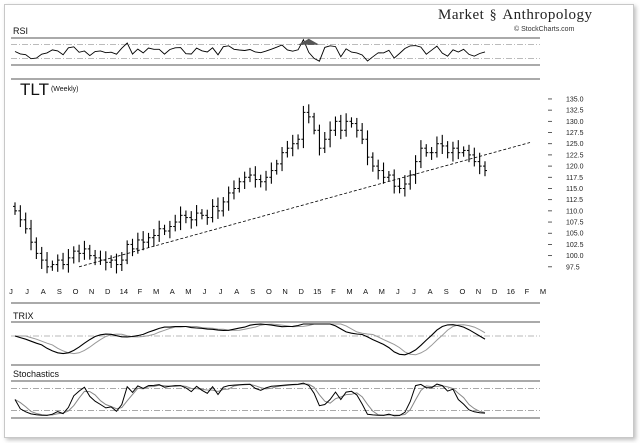 Image resolution: width=640 pixels, height=443 pixels. Describe the element at coordinates (250, 50) in the screenshot. I see `rsi-line` at that location.